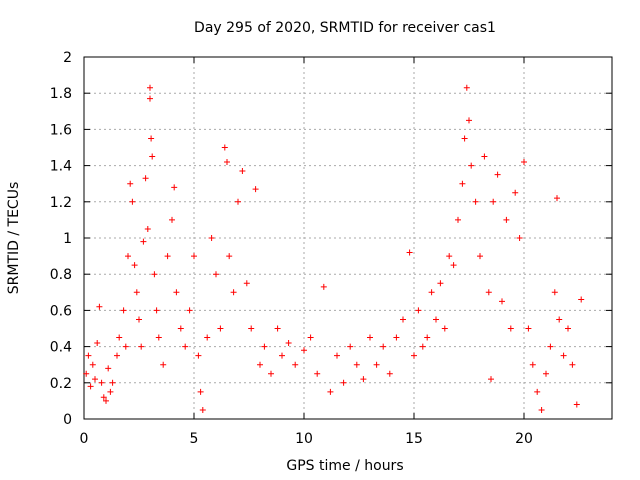 This screenshot has height=480, width=640. I want to click on x-tick-label: 20, so click(524, 439).